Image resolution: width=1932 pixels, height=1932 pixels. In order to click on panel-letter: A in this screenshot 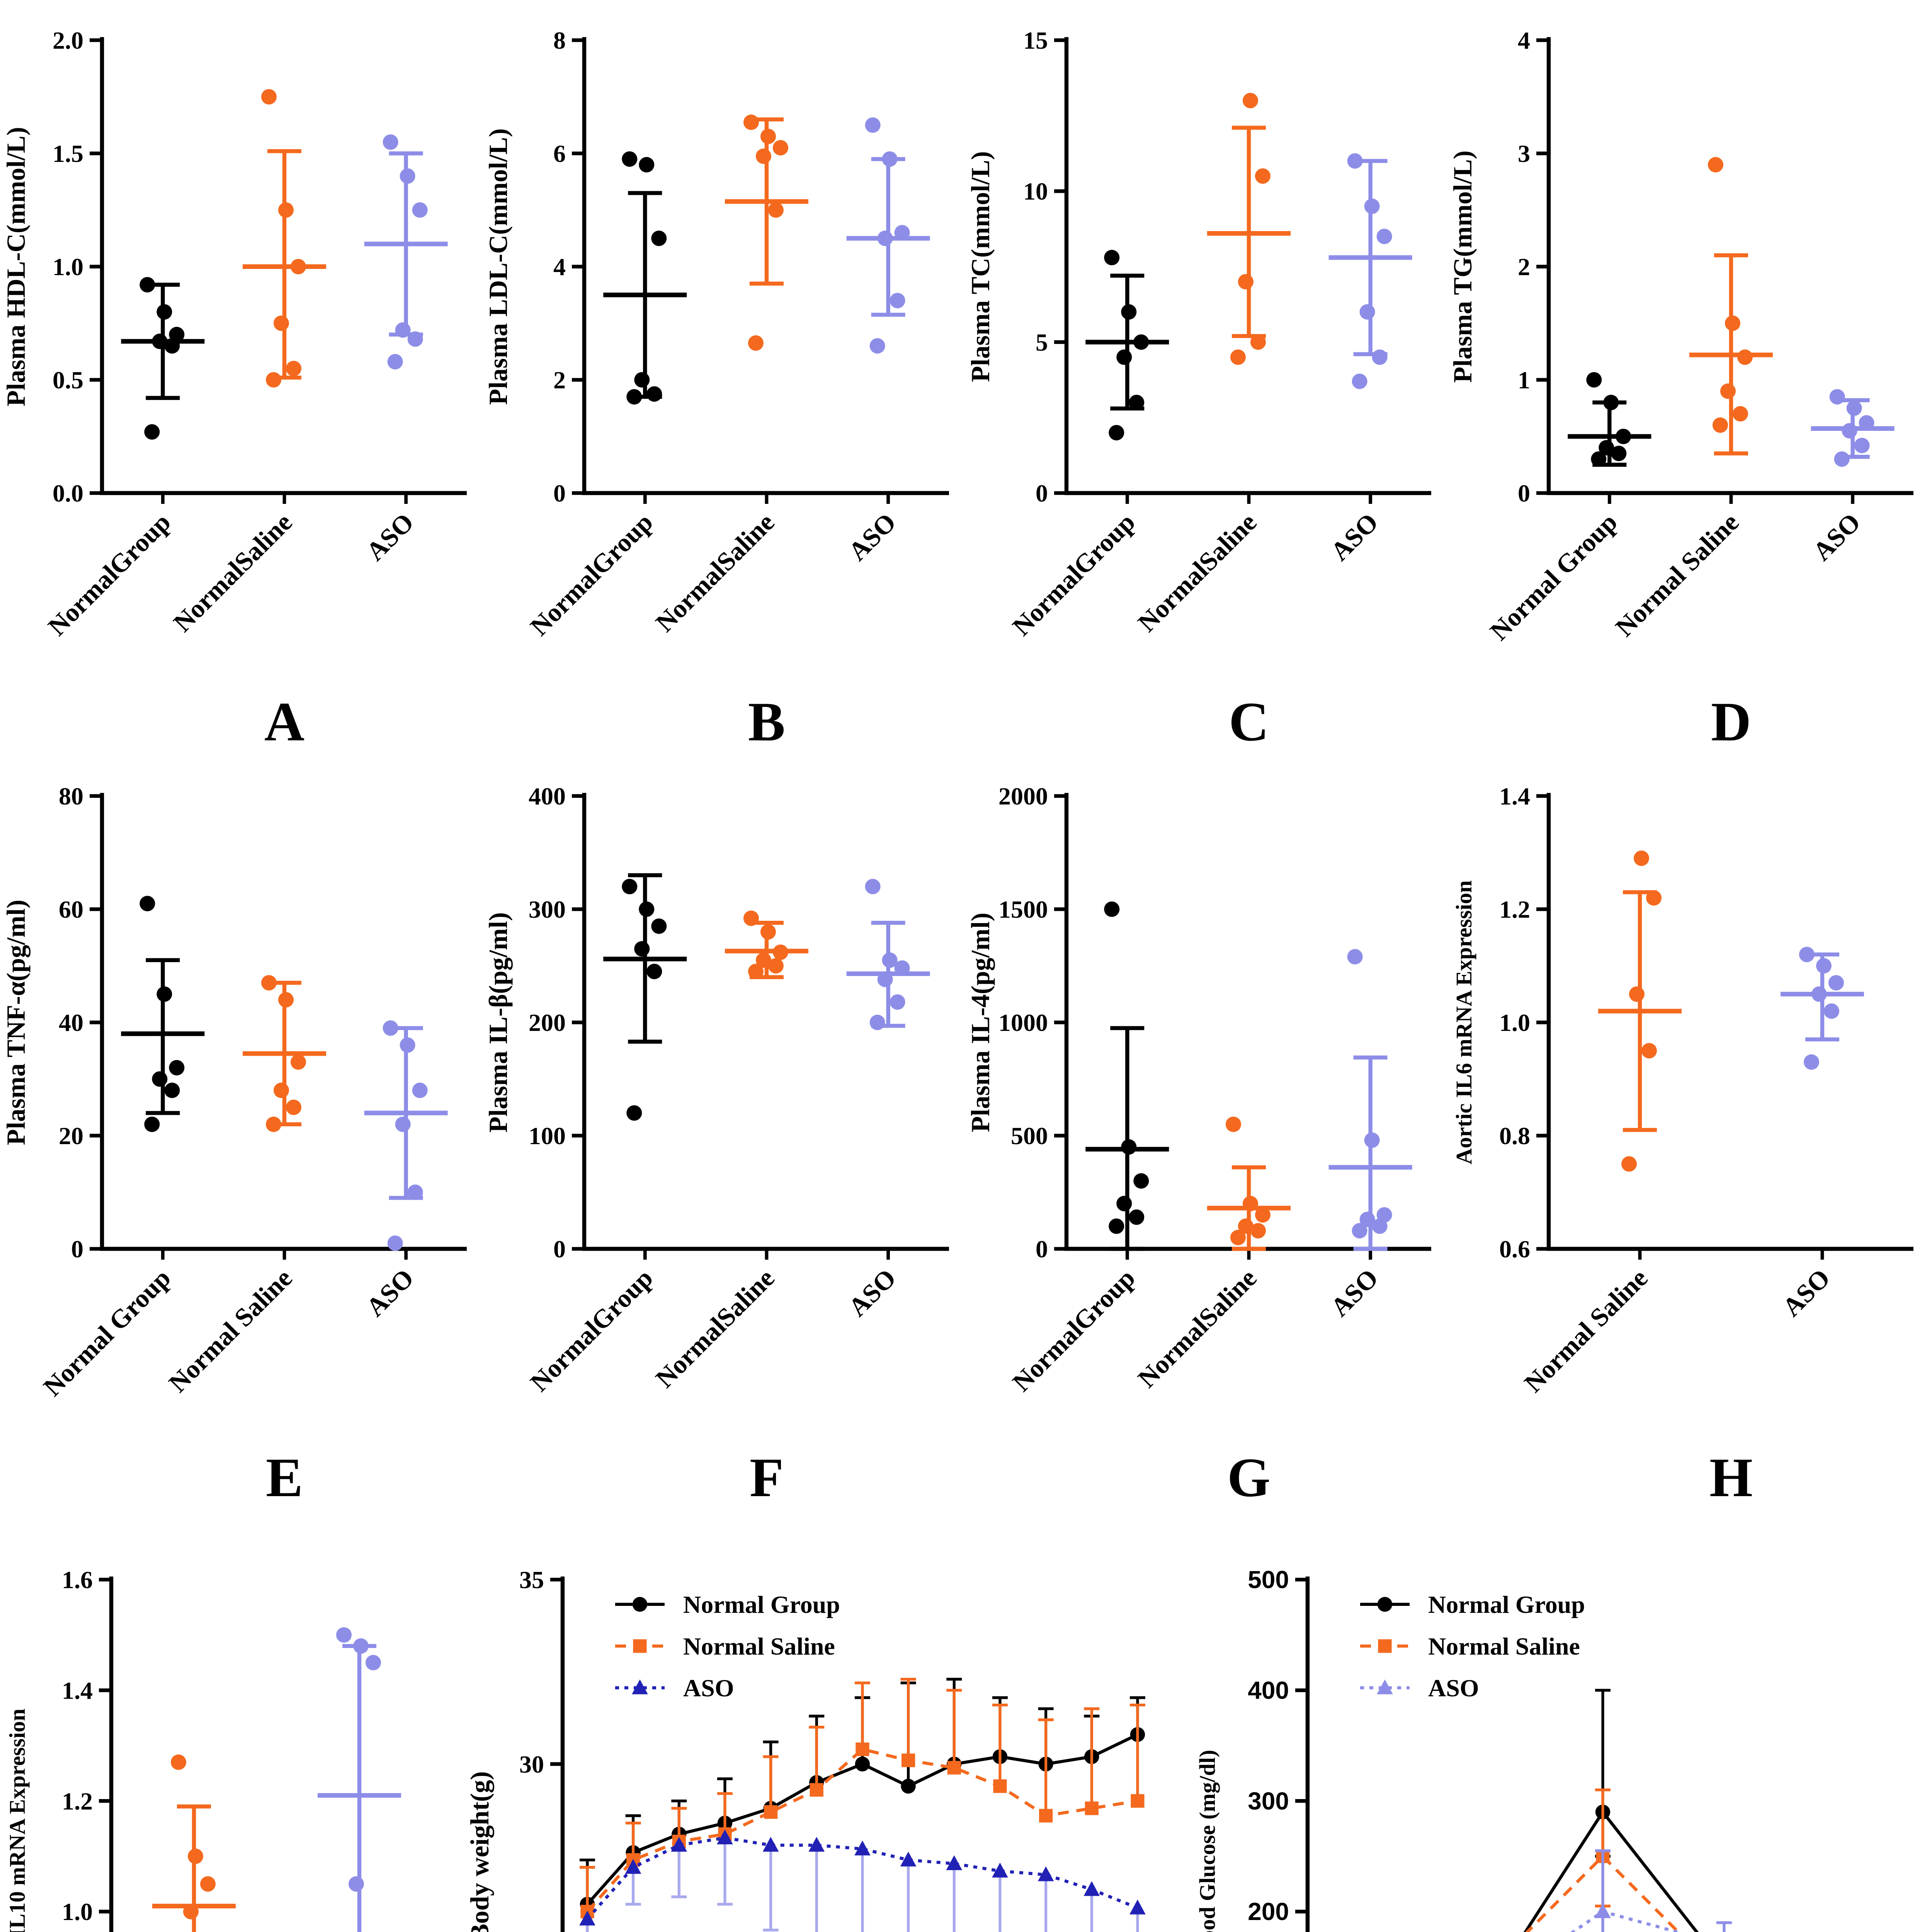, I will do `click(284, 722)`.